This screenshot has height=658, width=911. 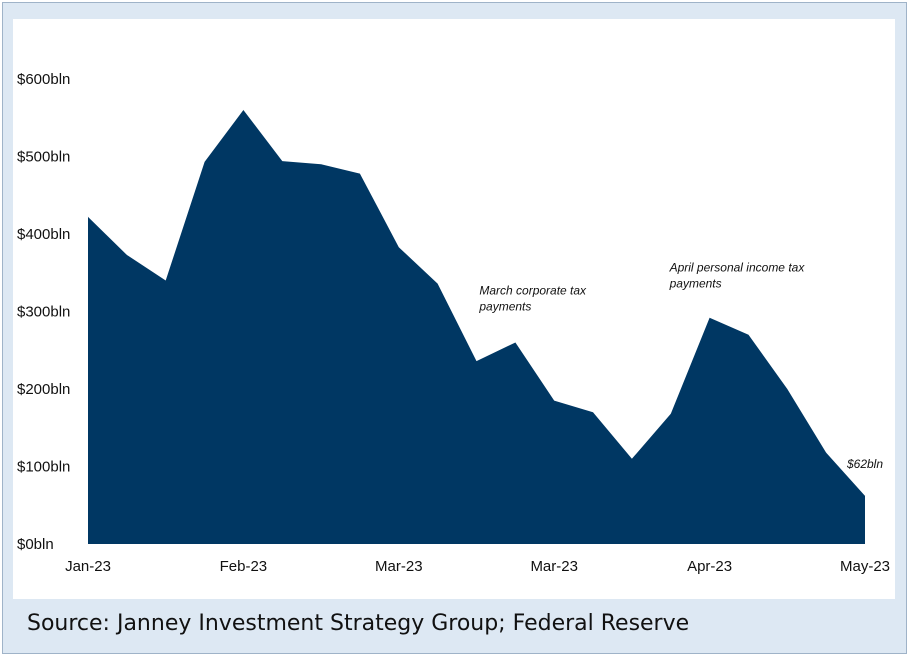 What do you see at coordinates (43, 312) in the screenshot?
I see `y-tick-label: $300bln` at bounding box center [43, 312].